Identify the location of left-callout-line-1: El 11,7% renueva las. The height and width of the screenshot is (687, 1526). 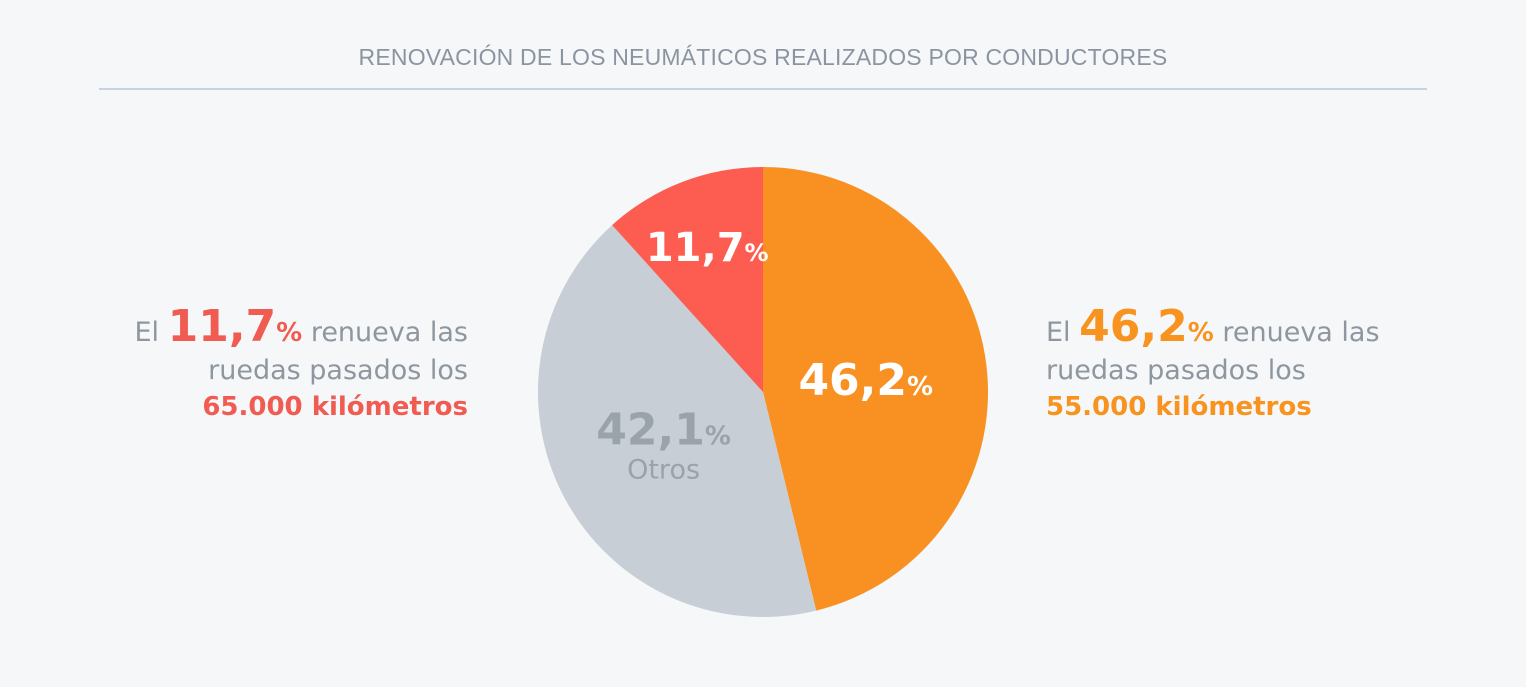
(258, 328).